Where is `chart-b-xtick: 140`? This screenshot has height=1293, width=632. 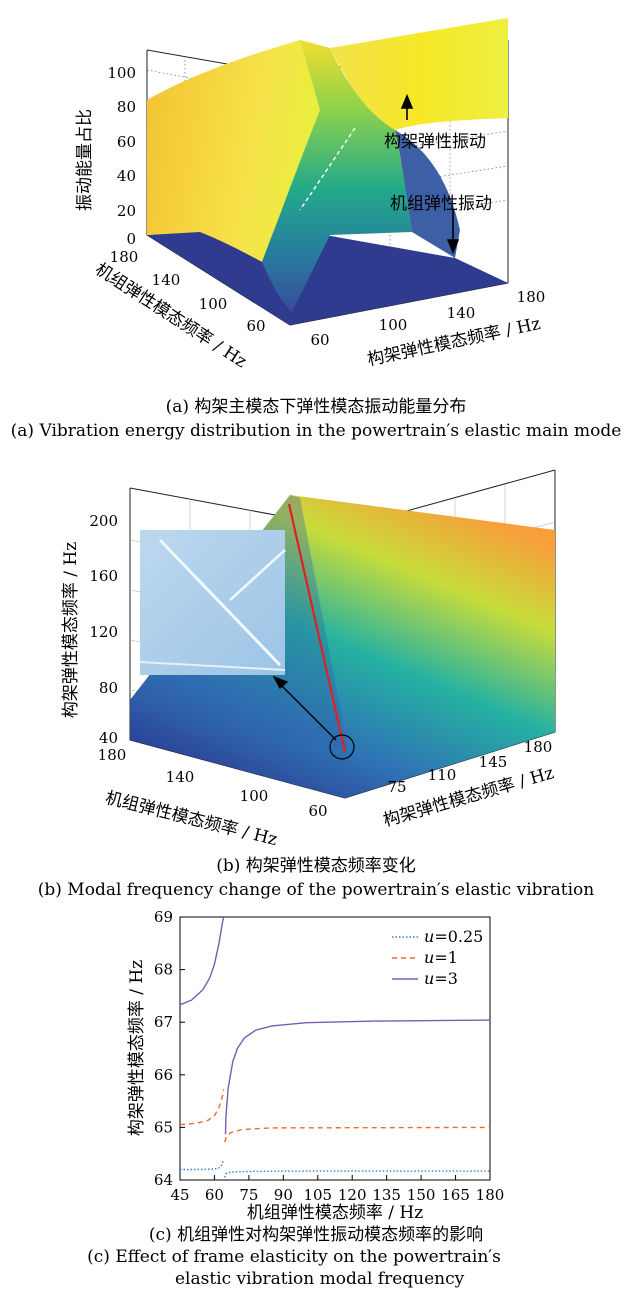
chart-b-xtick: 140 is located at coordinates (180, 777).